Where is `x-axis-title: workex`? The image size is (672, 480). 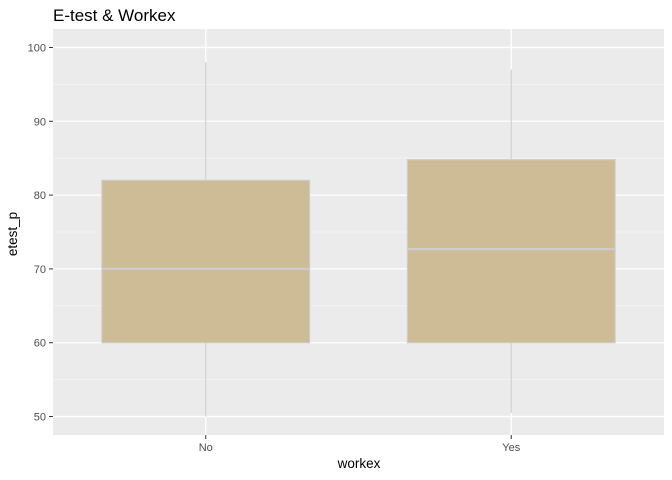 x-axis-title: workex is located at coordinates (359, 463).